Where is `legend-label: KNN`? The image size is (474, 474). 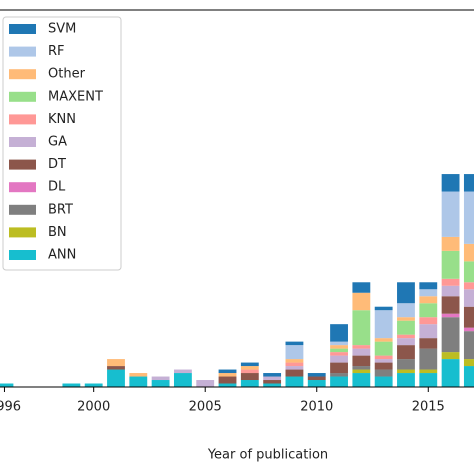 legend-label: KNN is located at coordinates (62, 119).